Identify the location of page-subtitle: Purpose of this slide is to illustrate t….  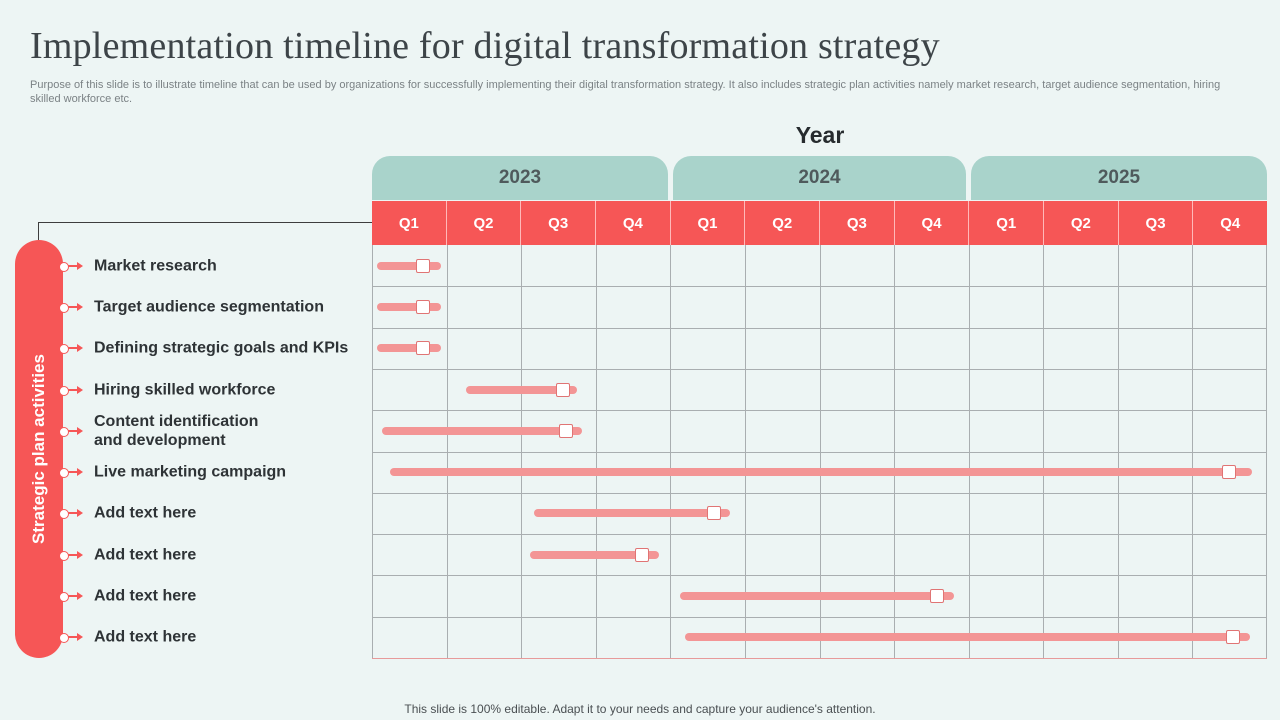
(625, 92).